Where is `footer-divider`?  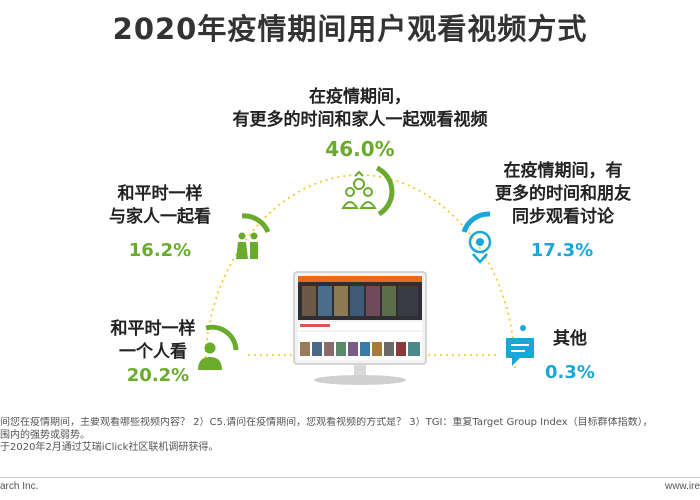
footer-divider is located at coordinates (350, 477).